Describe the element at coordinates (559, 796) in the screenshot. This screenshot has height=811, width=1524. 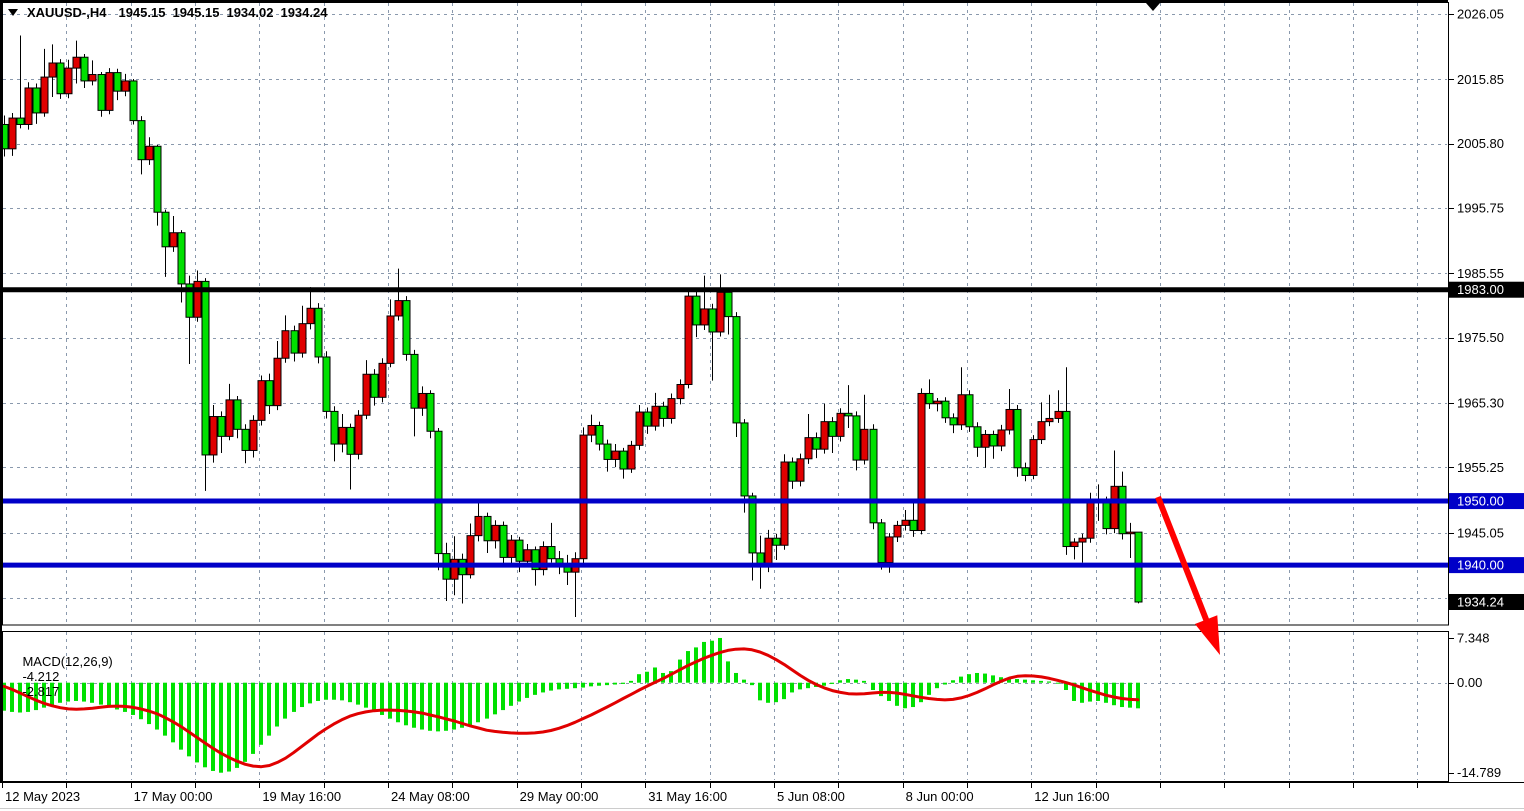
I see `time-tick-label: 29 May 00:00` at that location.